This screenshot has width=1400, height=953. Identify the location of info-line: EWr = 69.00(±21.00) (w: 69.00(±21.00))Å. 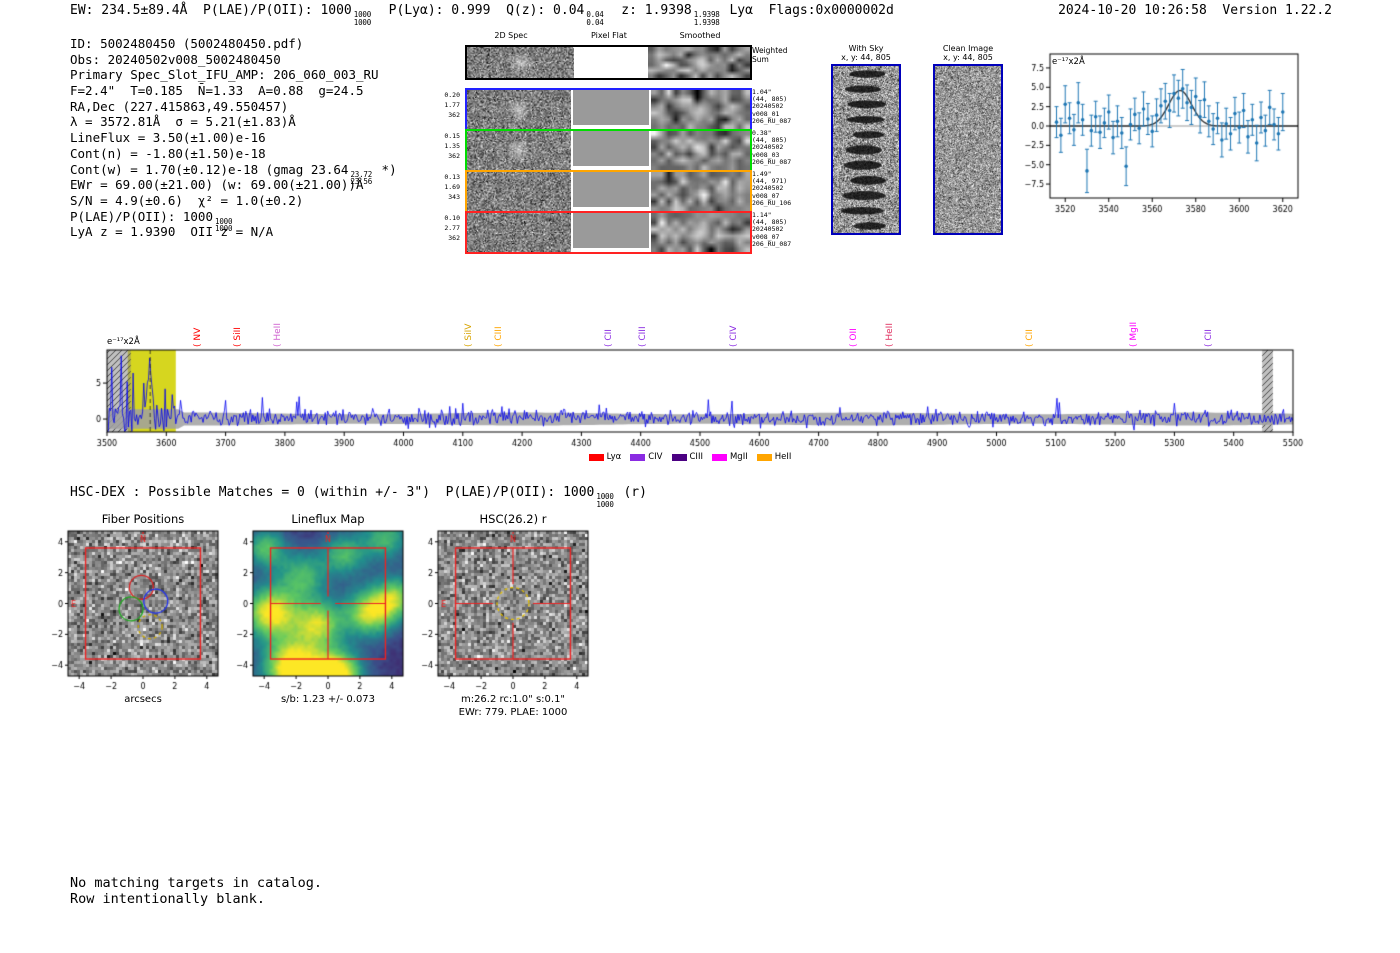
(217, 185).